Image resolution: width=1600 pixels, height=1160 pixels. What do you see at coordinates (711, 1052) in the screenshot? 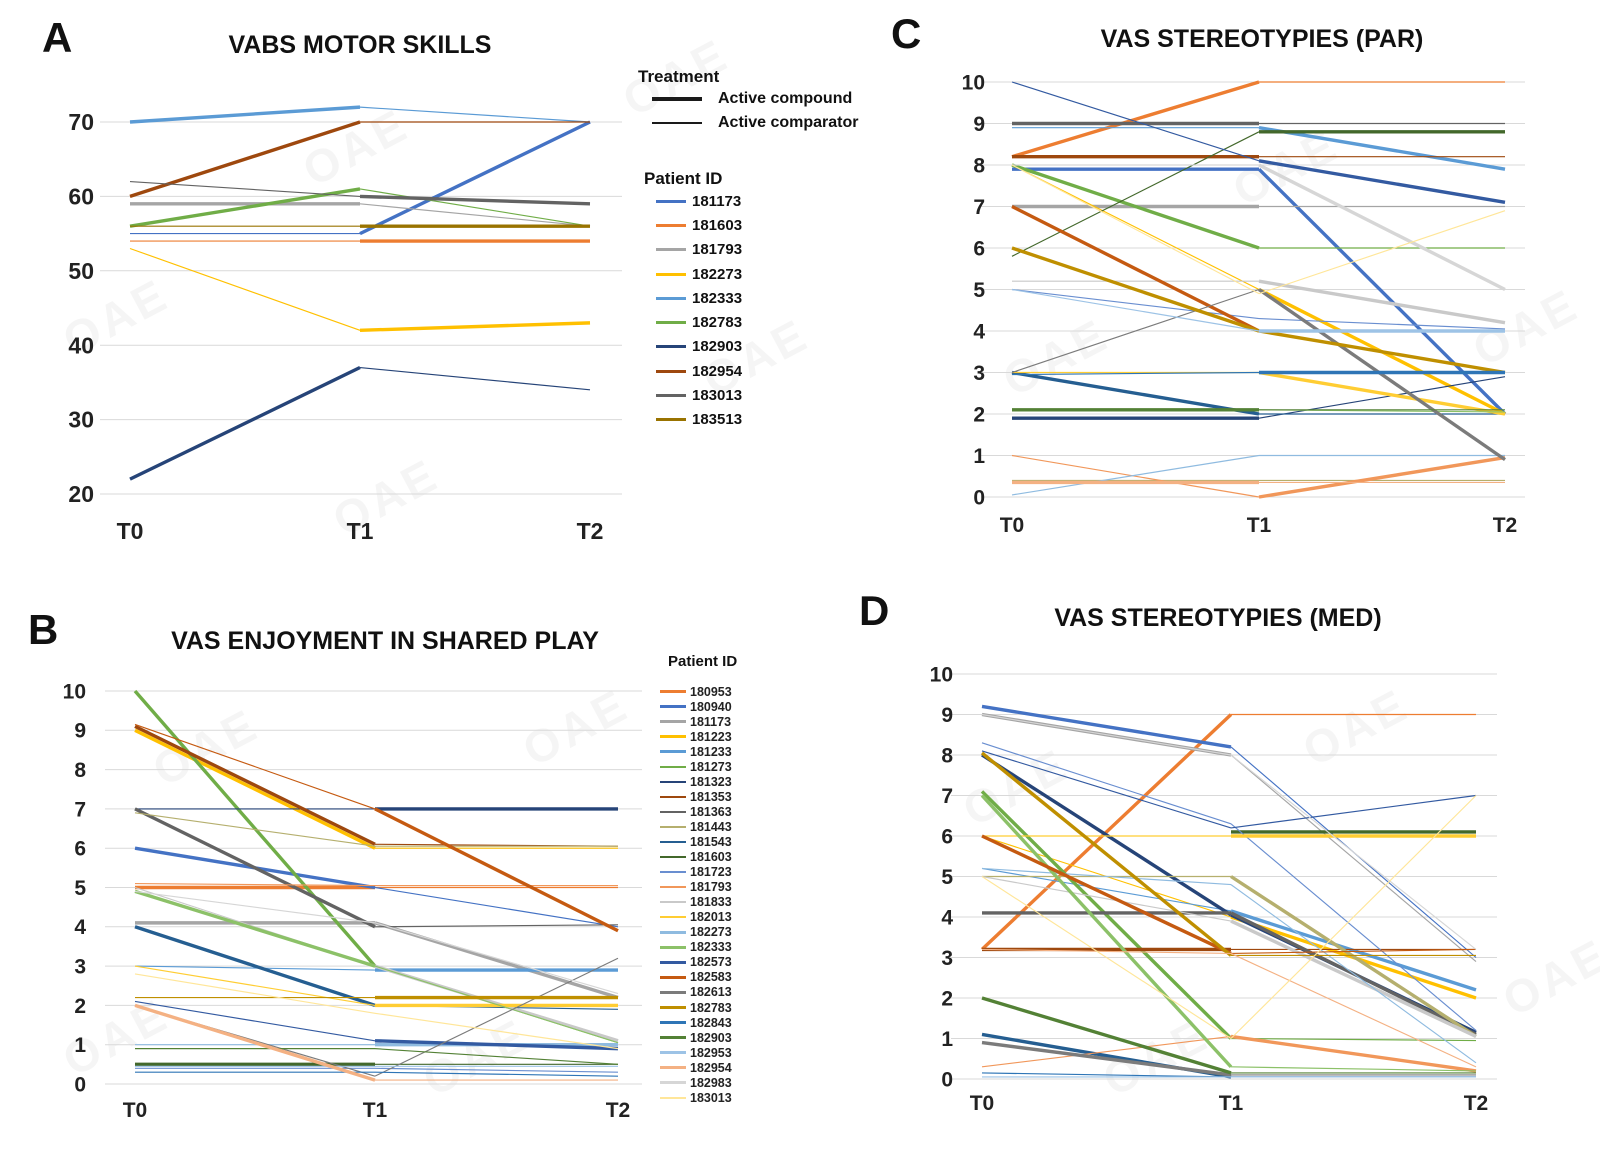
I see `legend-item-label: 182953` at bounding box center [711, 1052].